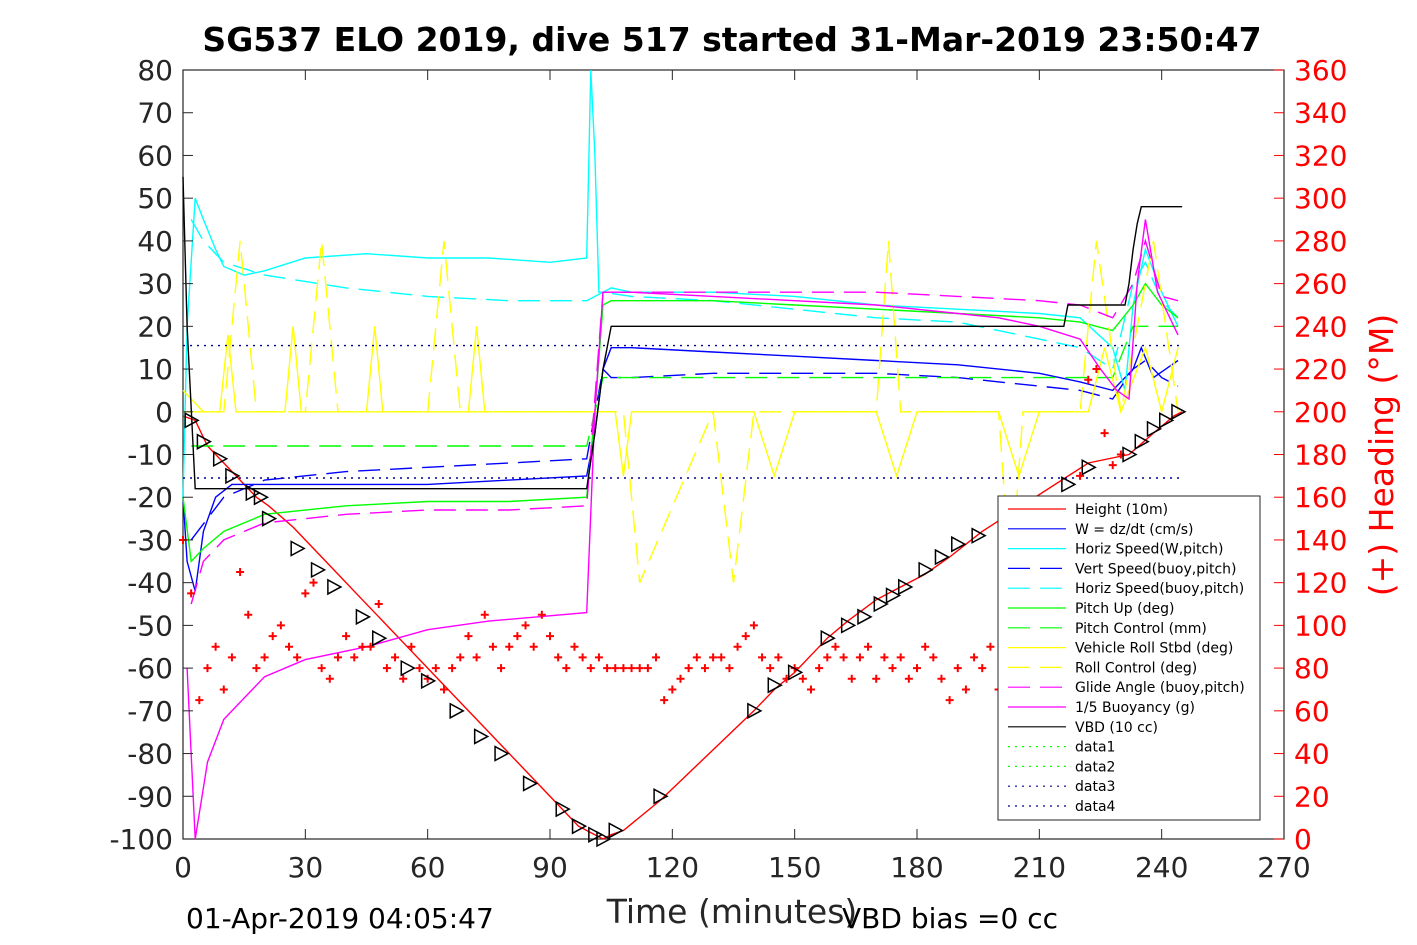 The height and width of the screenshot is (945, 1417). I want to click on y-right-tick-label: 220, so click(1320, 369).